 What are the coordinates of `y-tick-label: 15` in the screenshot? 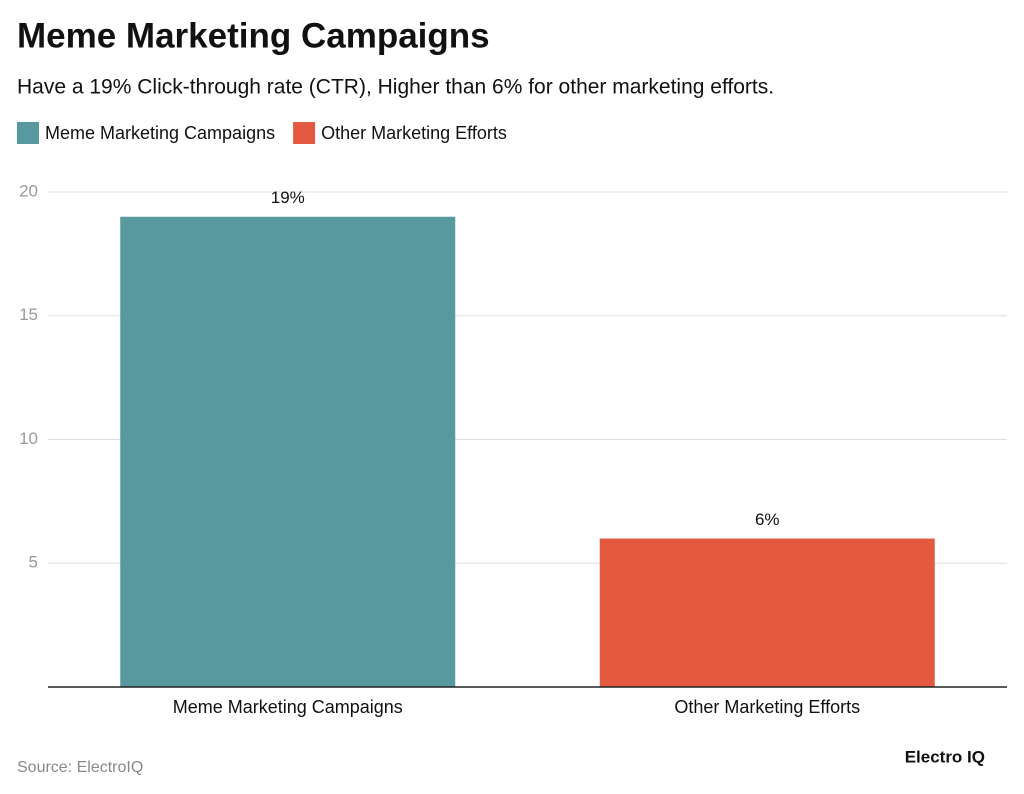 It's located at (28, 314).